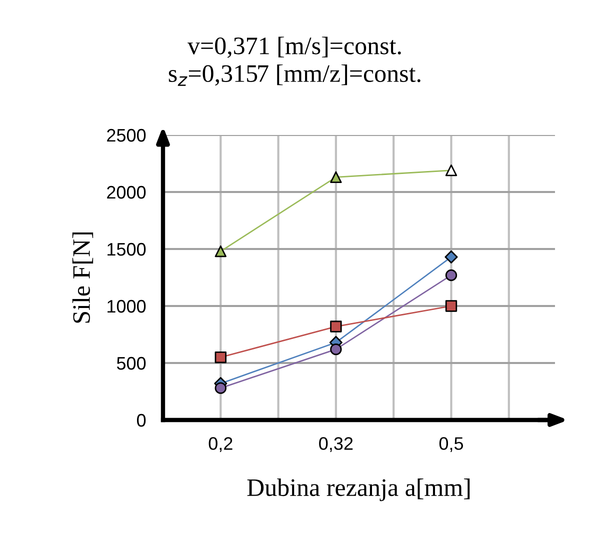 Image resolution: width=590 pixels, height=542 pixels. What do you see at coordinates (131, 363) in the screenshot?
I see `y-tick-label: 500` at bounding box center [131, 363].